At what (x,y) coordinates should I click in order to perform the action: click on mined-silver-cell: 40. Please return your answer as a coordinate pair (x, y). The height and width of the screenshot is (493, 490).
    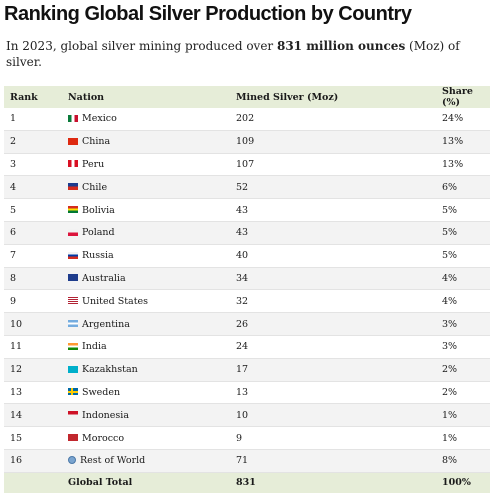
    Looking at the image, I should click on (339, 256).